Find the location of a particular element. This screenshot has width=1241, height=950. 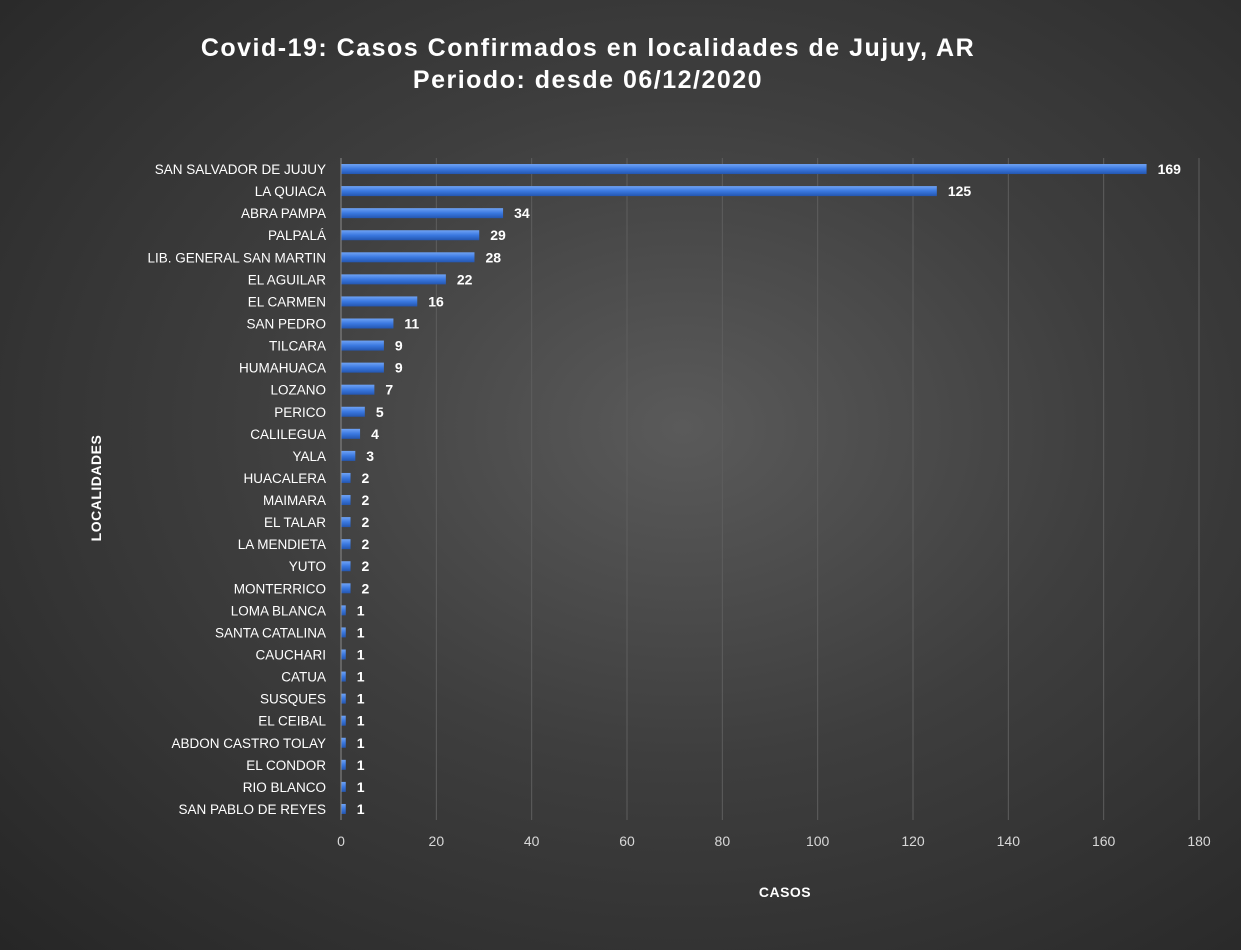

x-tick-labels: 0 20 40 60 80 100 120 140 160 180 is located at coordinates (774, 841).